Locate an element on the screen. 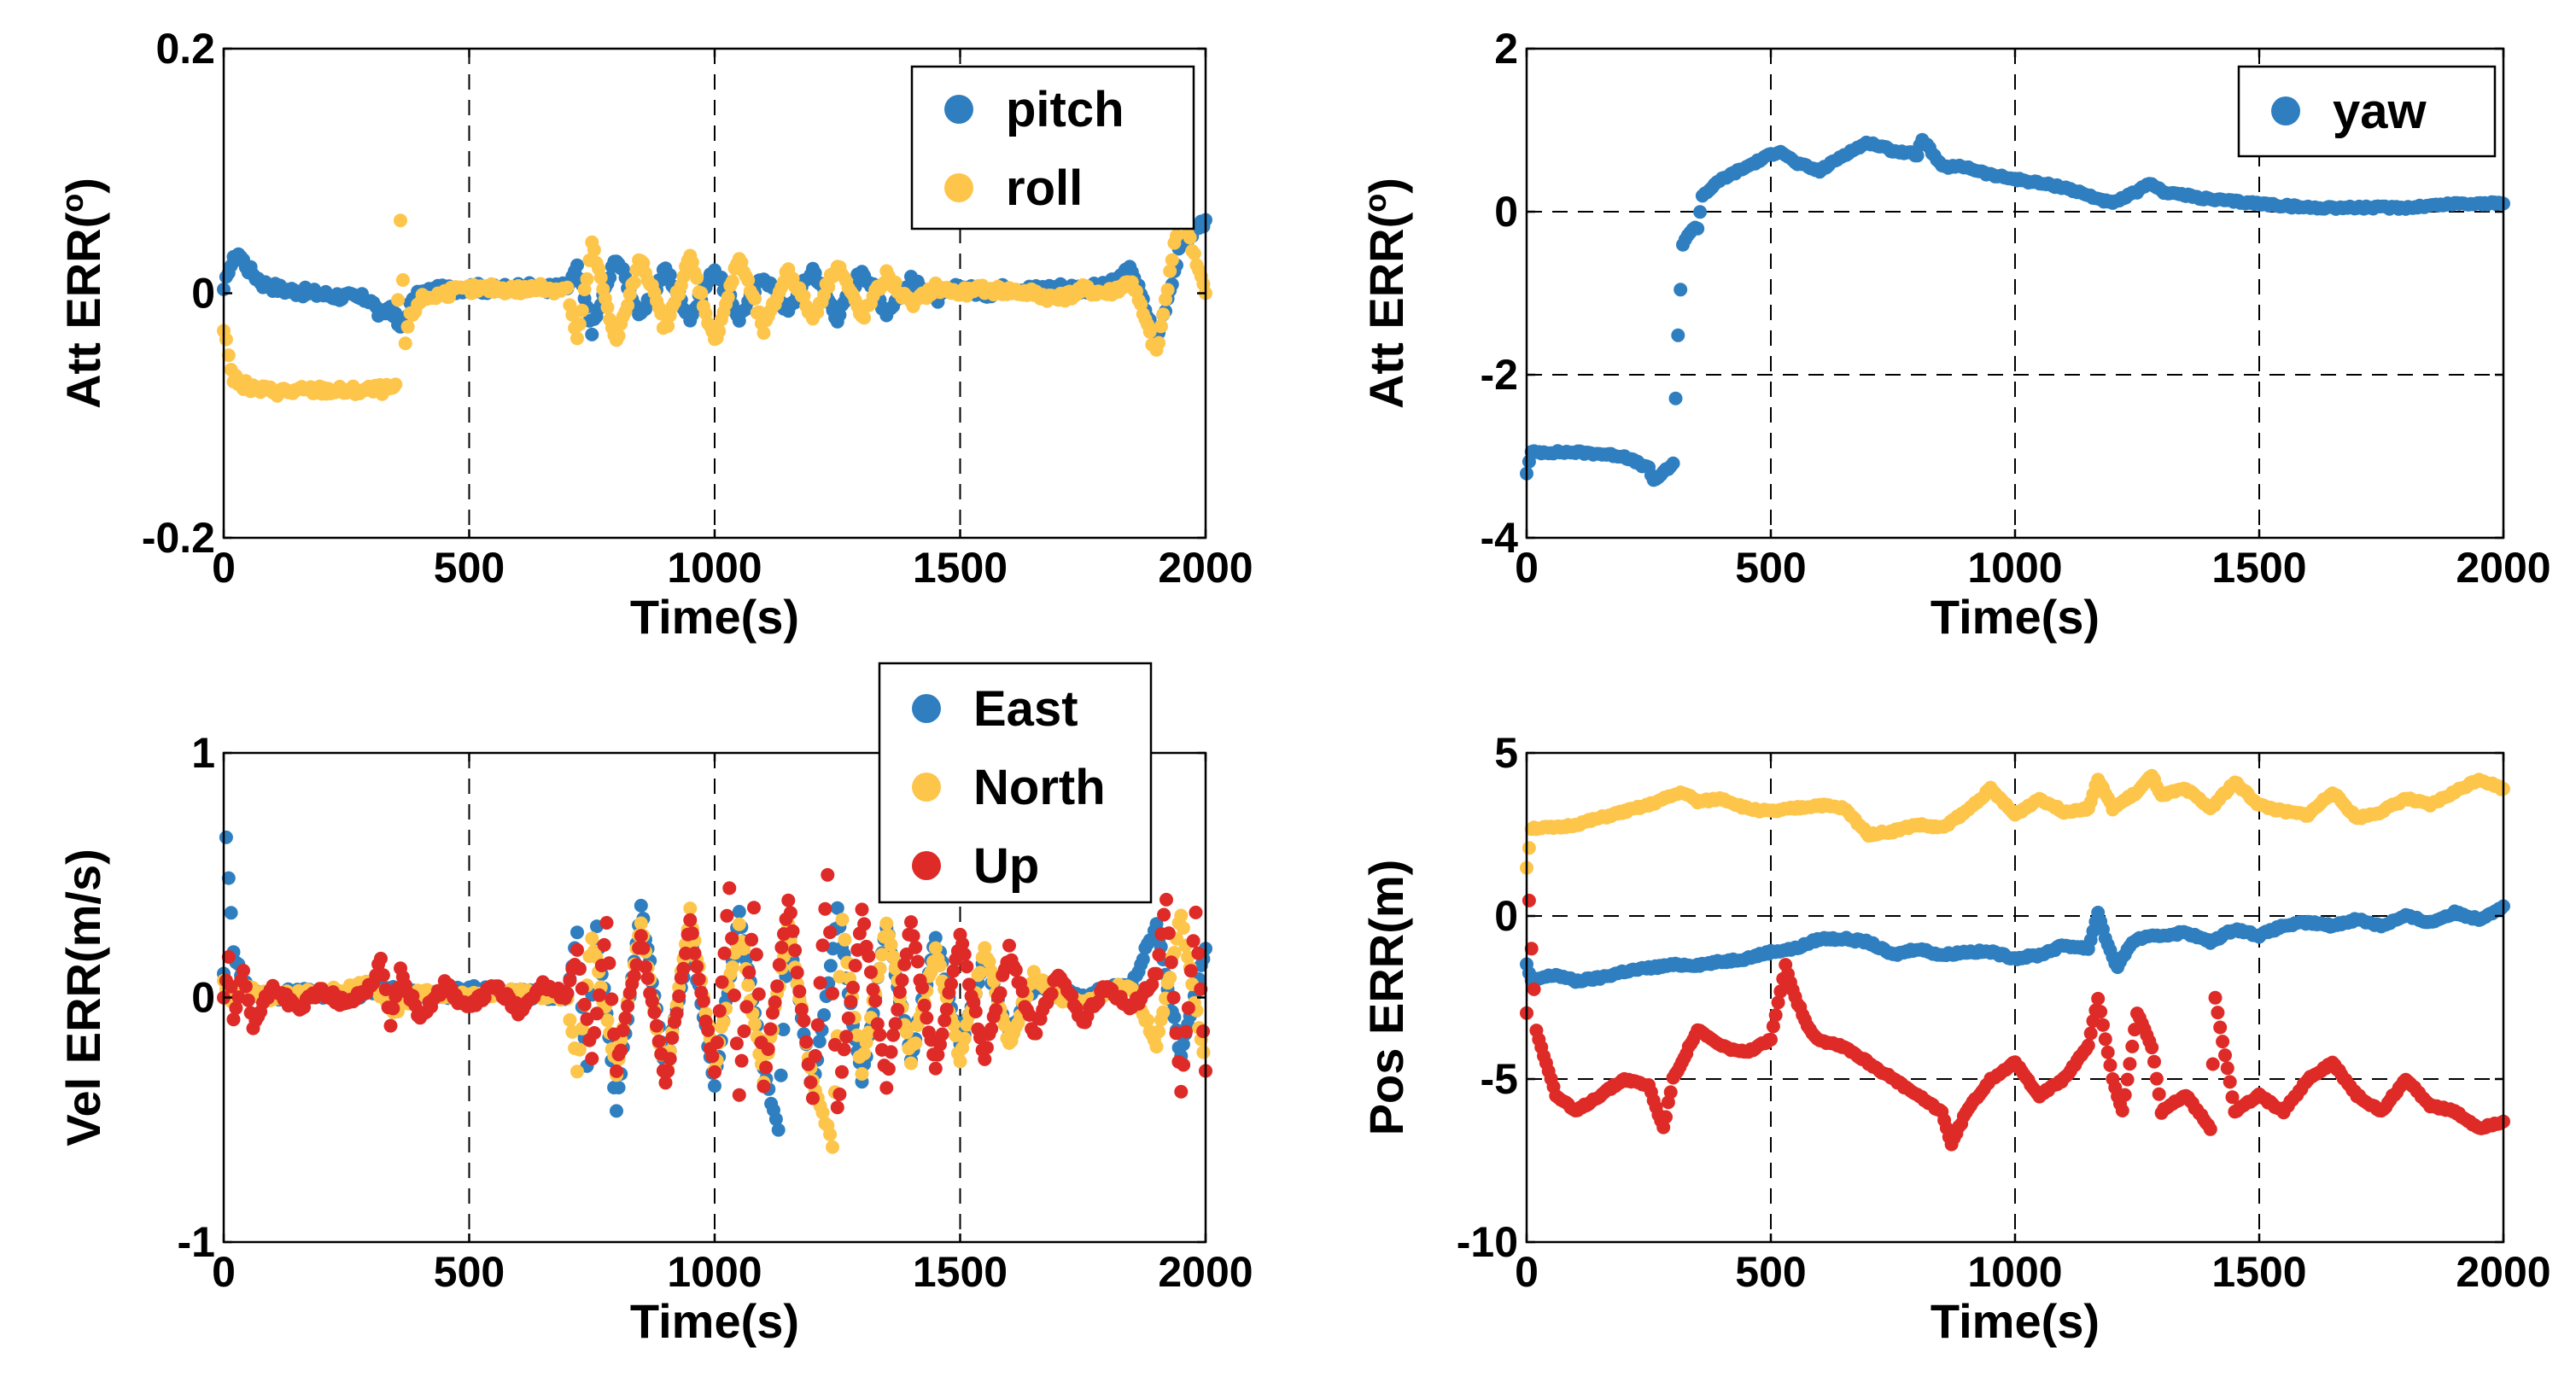  x-tick-label: 500 is located at coordinates (470, 1272).